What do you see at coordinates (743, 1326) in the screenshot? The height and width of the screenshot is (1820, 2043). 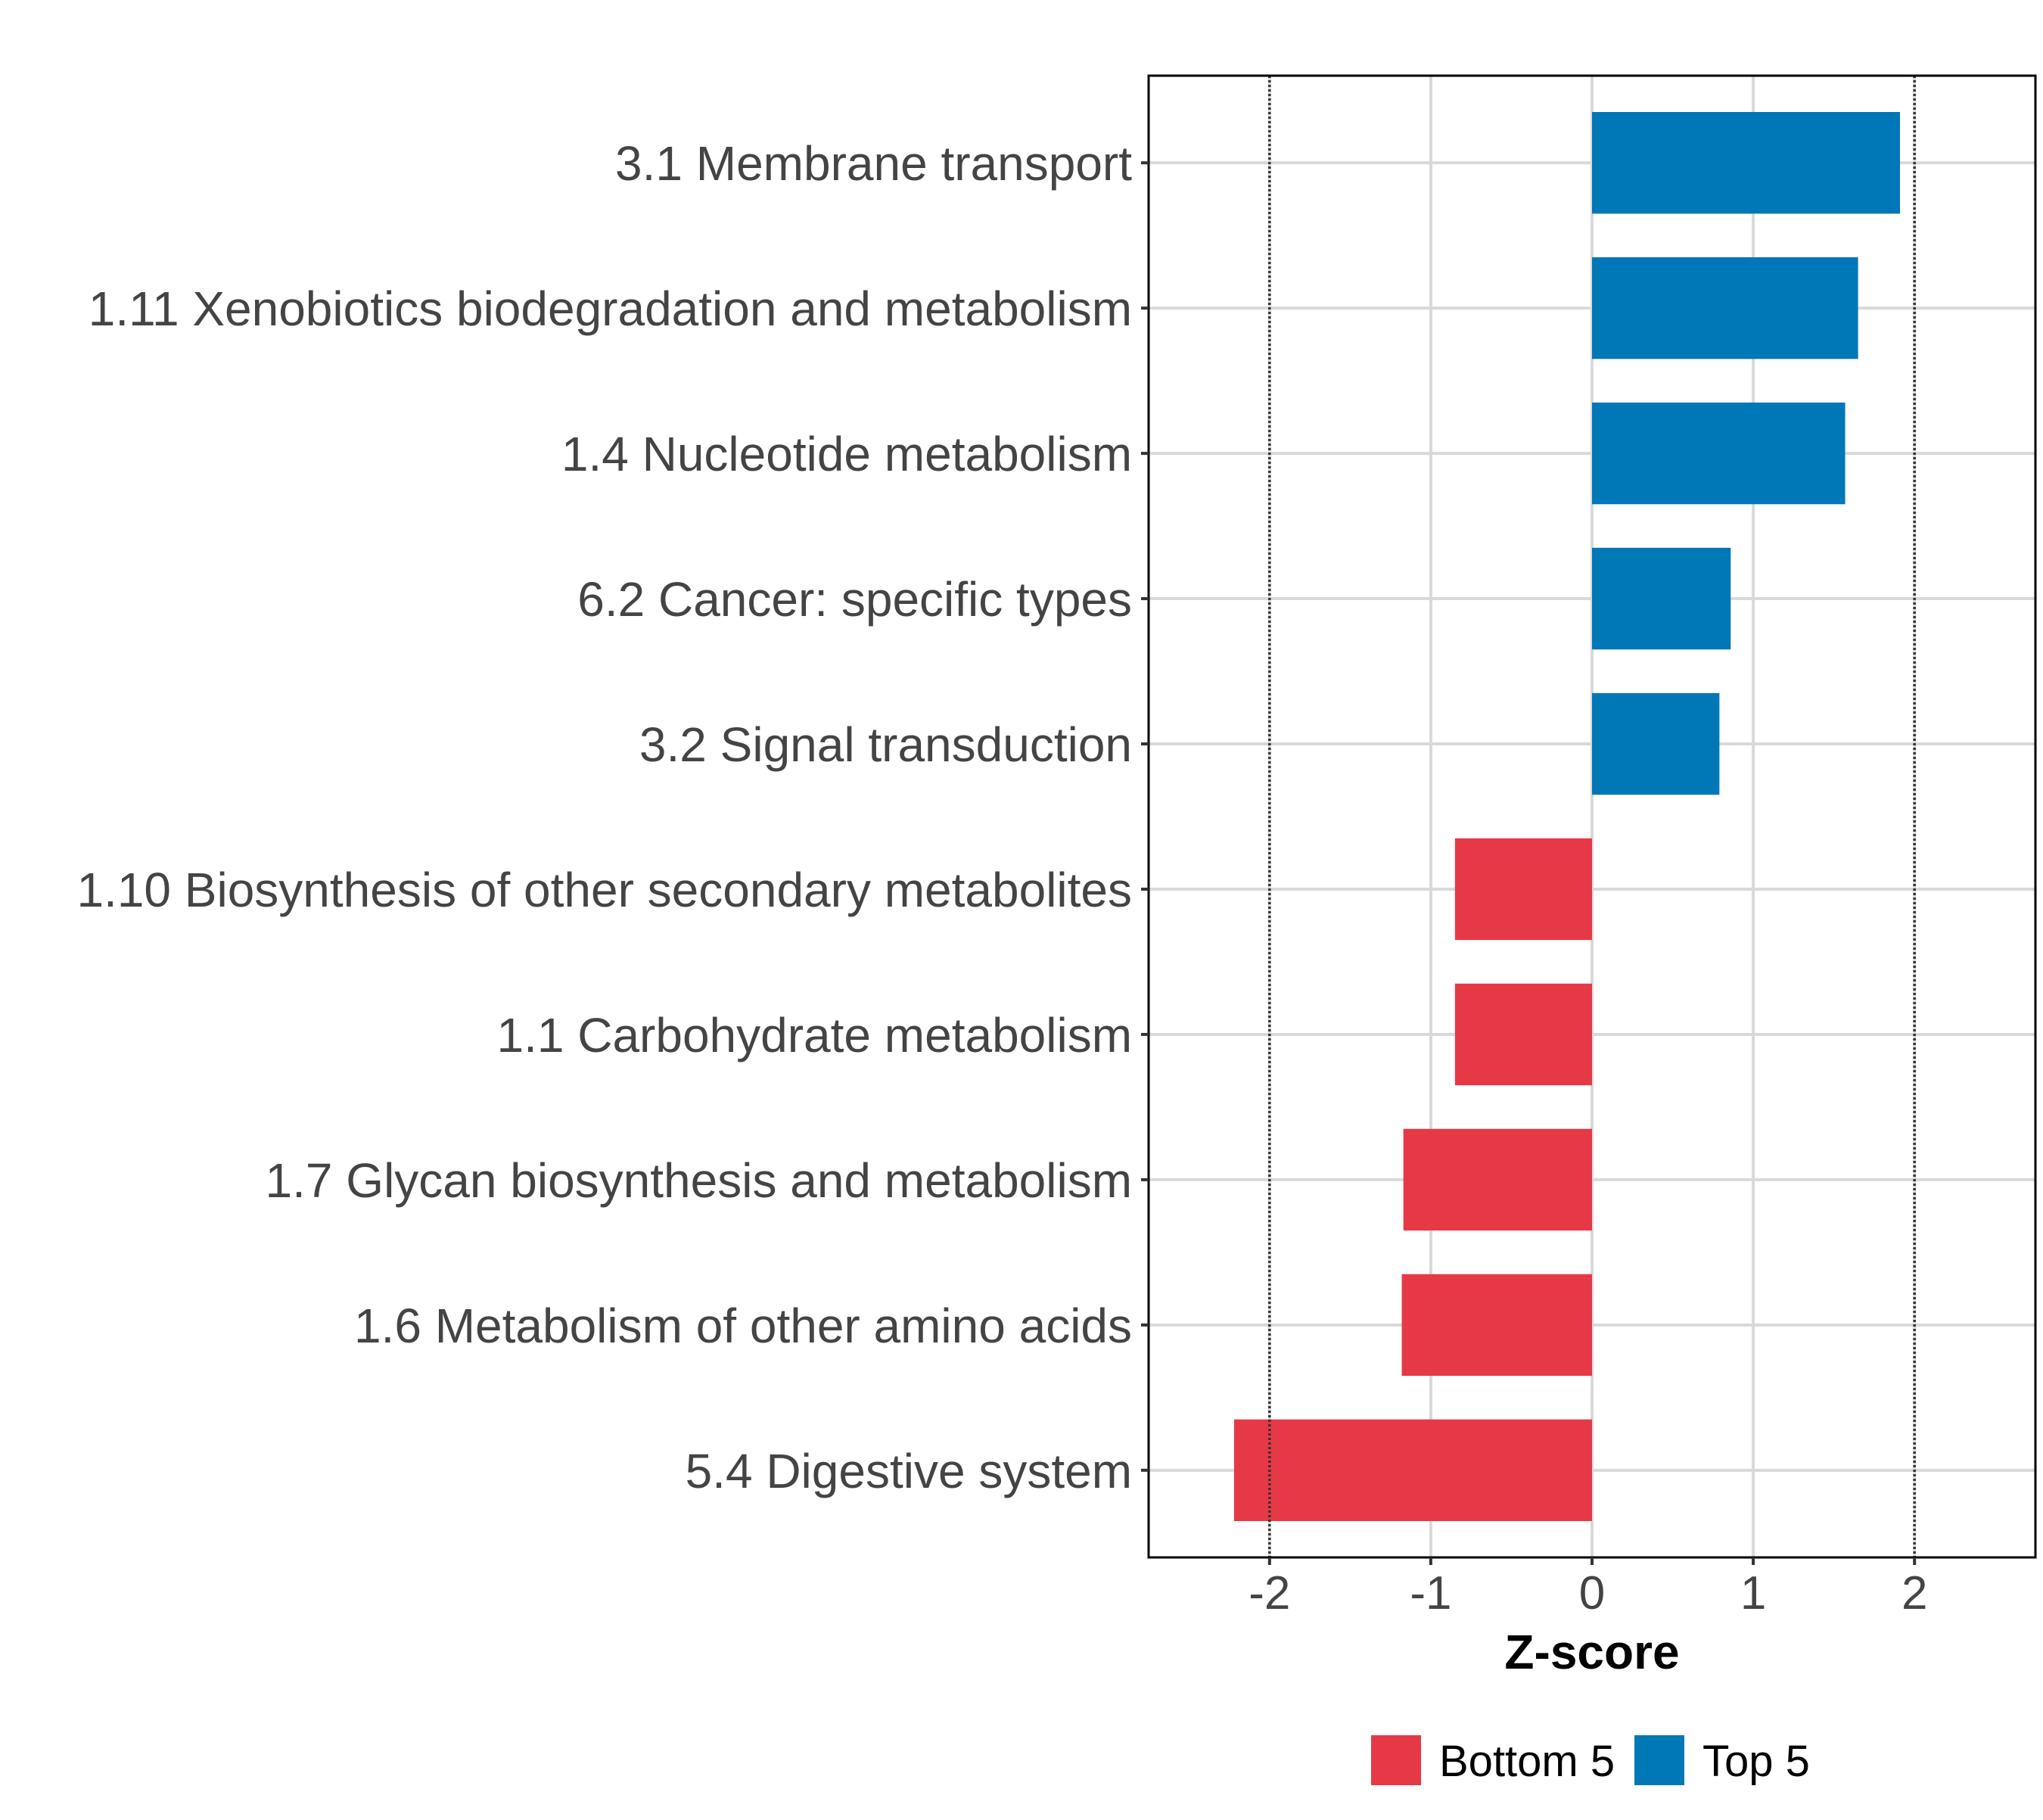 I see `y-tick-label: 1.6 Metabolism of other amino acids` at bounding box center [743, 1326].